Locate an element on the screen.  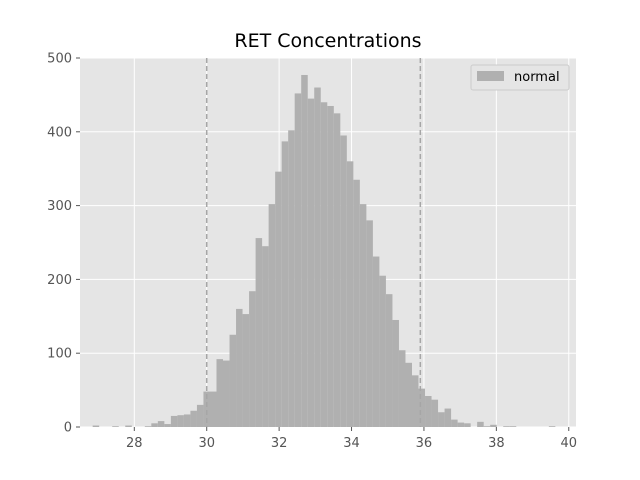
y-tick-label: 400 is located at coordinates (59, 132).